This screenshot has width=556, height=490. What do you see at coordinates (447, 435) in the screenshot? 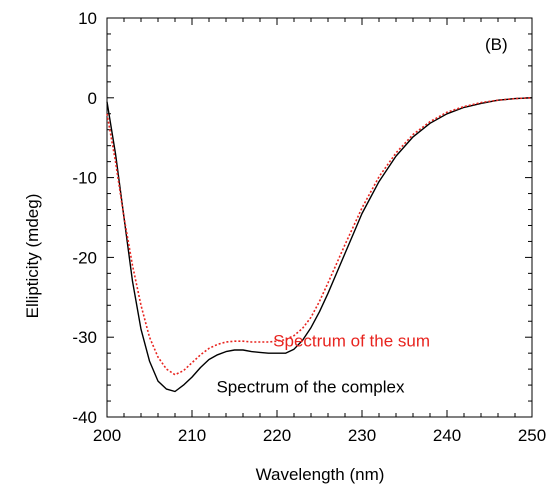
I see `x-tick-label: 240` at bounding box center [447, 435].